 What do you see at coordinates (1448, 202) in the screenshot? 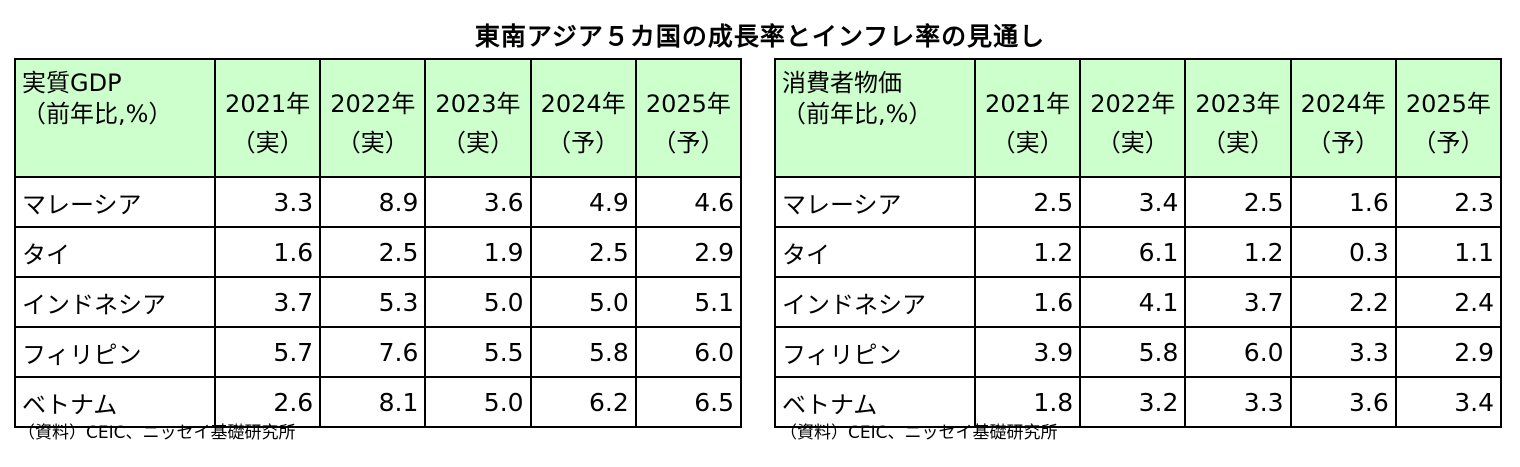
I see `table-cell: 2.3` at bounding box center [1448, 202].